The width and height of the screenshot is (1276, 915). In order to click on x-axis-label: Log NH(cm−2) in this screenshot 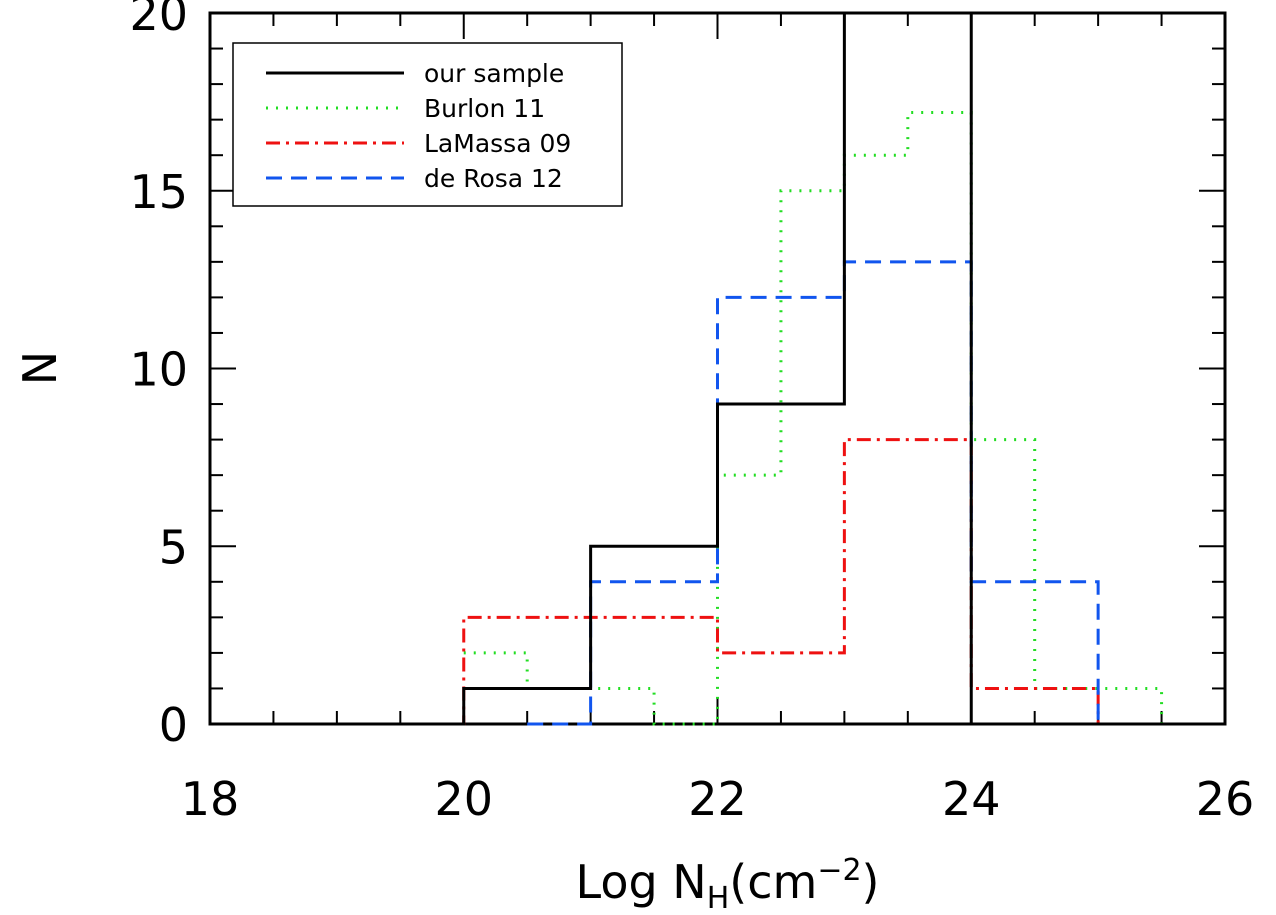, I will do `click(728, 884)`.